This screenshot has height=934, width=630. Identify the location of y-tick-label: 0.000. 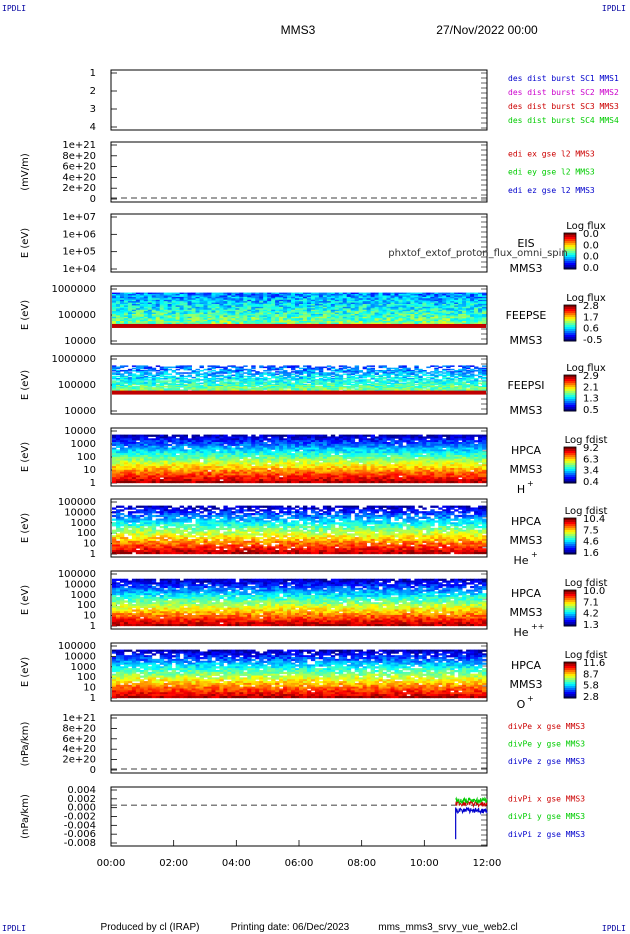
(81, 808).